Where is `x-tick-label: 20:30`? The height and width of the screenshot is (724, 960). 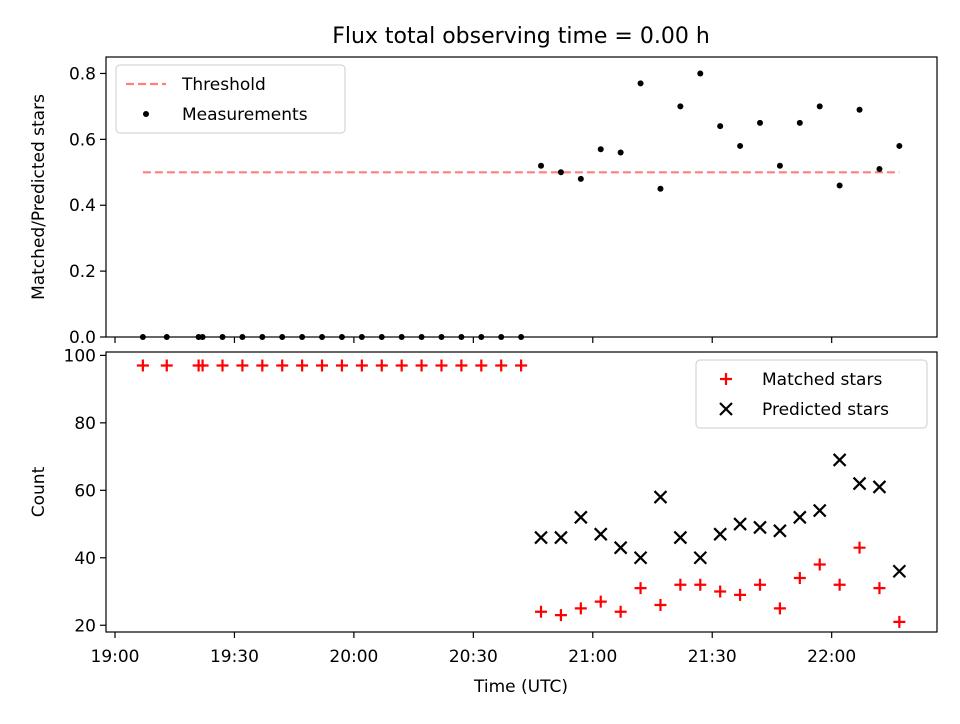 x-tick-label: 20:30 is located at coordinates (473, 657).